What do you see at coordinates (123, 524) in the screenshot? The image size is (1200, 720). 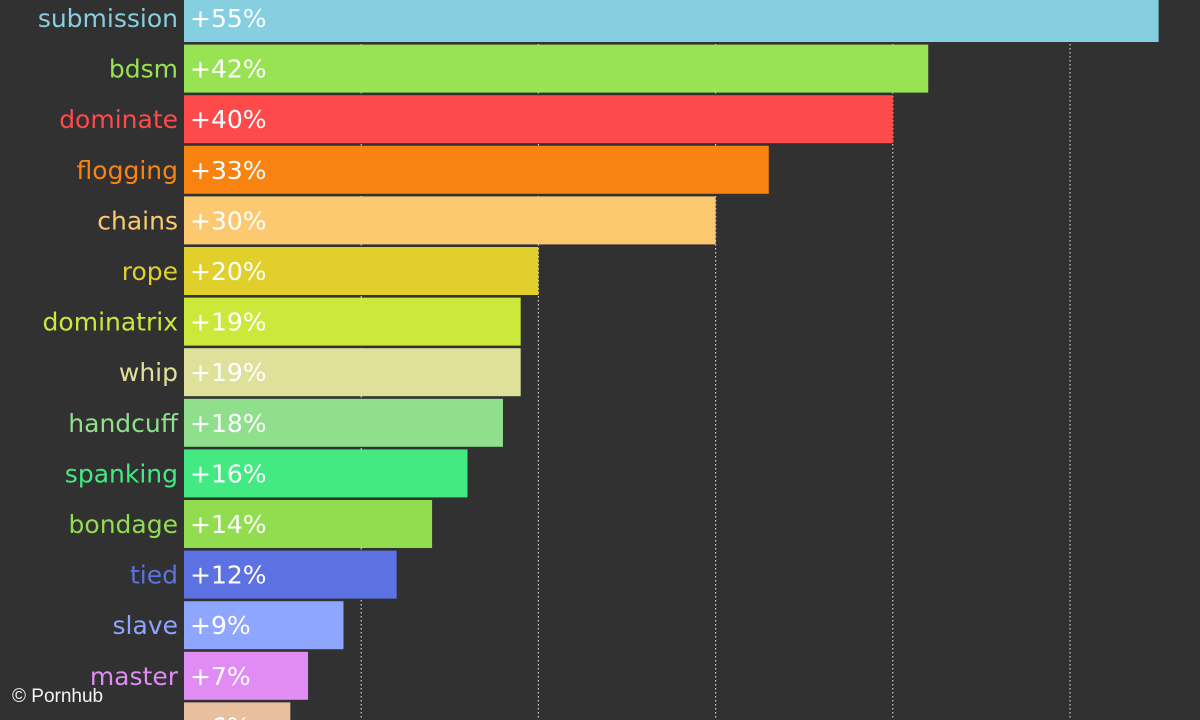 I see `category-label: bondage` at bounding box center [123, 524].